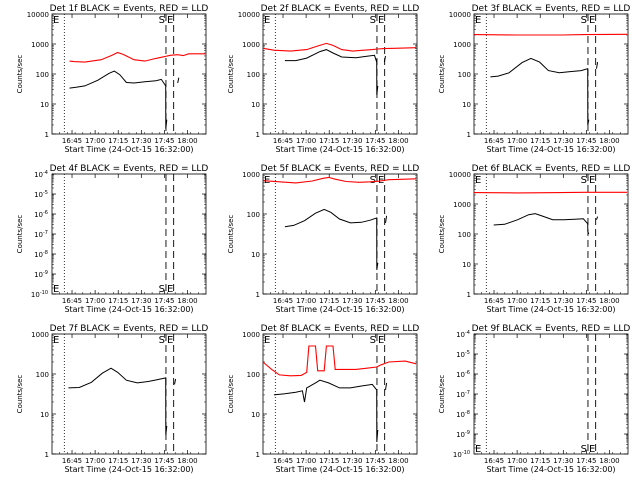 Image resolution: width=640 pixels, height=480 pixels. What do you see at coordinates (129, 9) in the screenshot?
I see `panel-title: Det 1f BLACK = Events, RED = LLD` at bounding box center [129, 9].